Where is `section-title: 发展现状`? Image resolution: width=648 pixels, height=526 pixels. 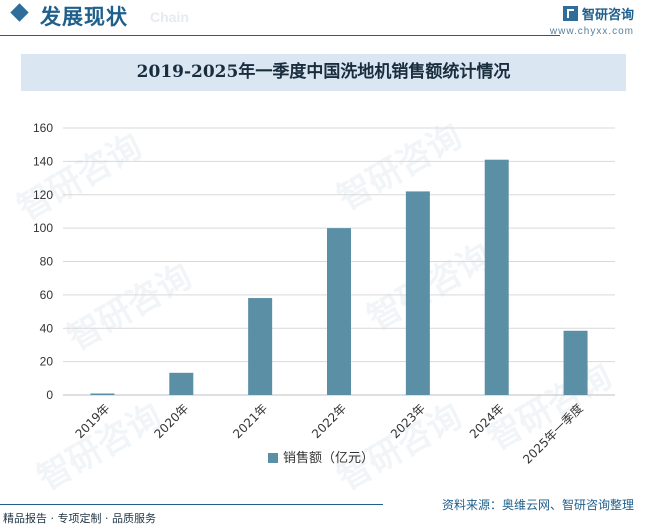 section-title: 发展现状 is located at coordinates (84, 17).